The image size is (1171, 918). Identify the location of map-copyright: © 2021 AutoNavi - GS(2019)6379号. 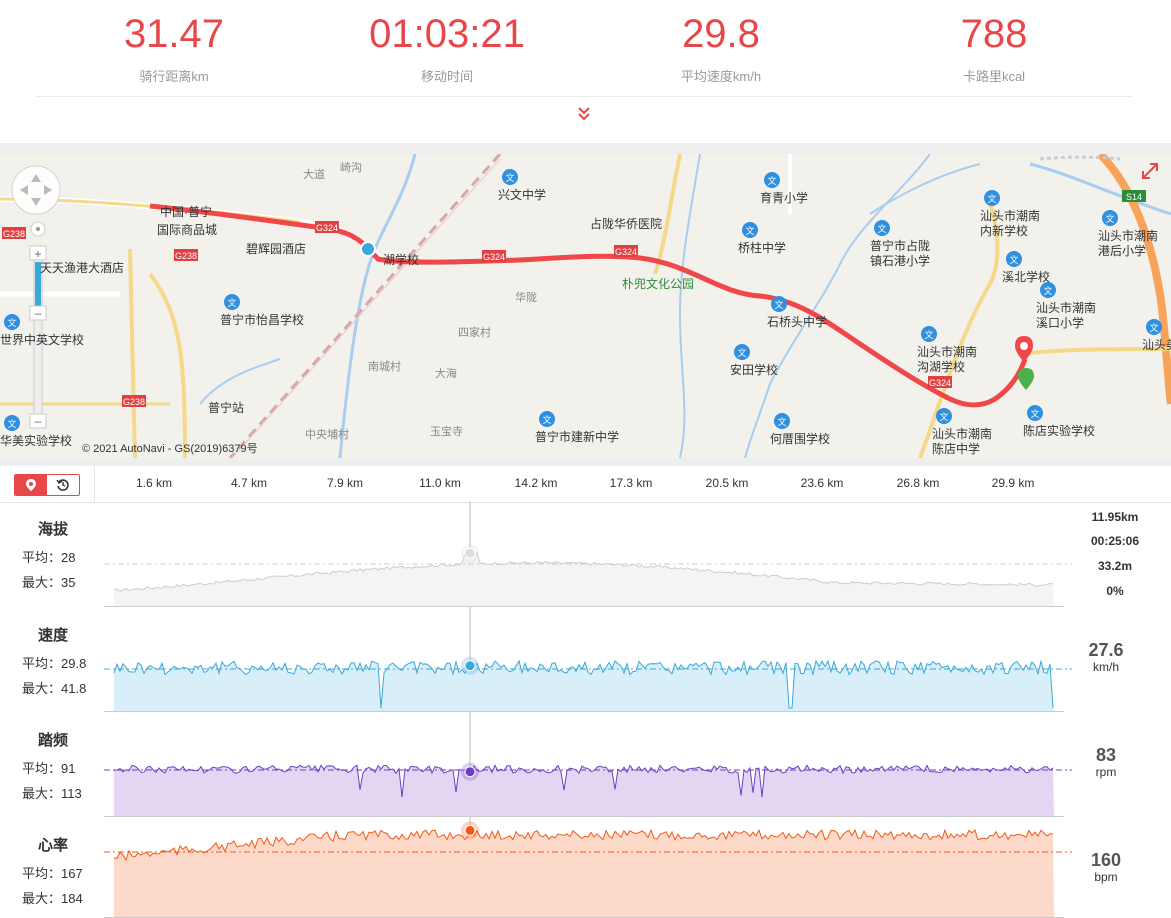
(170, 448).